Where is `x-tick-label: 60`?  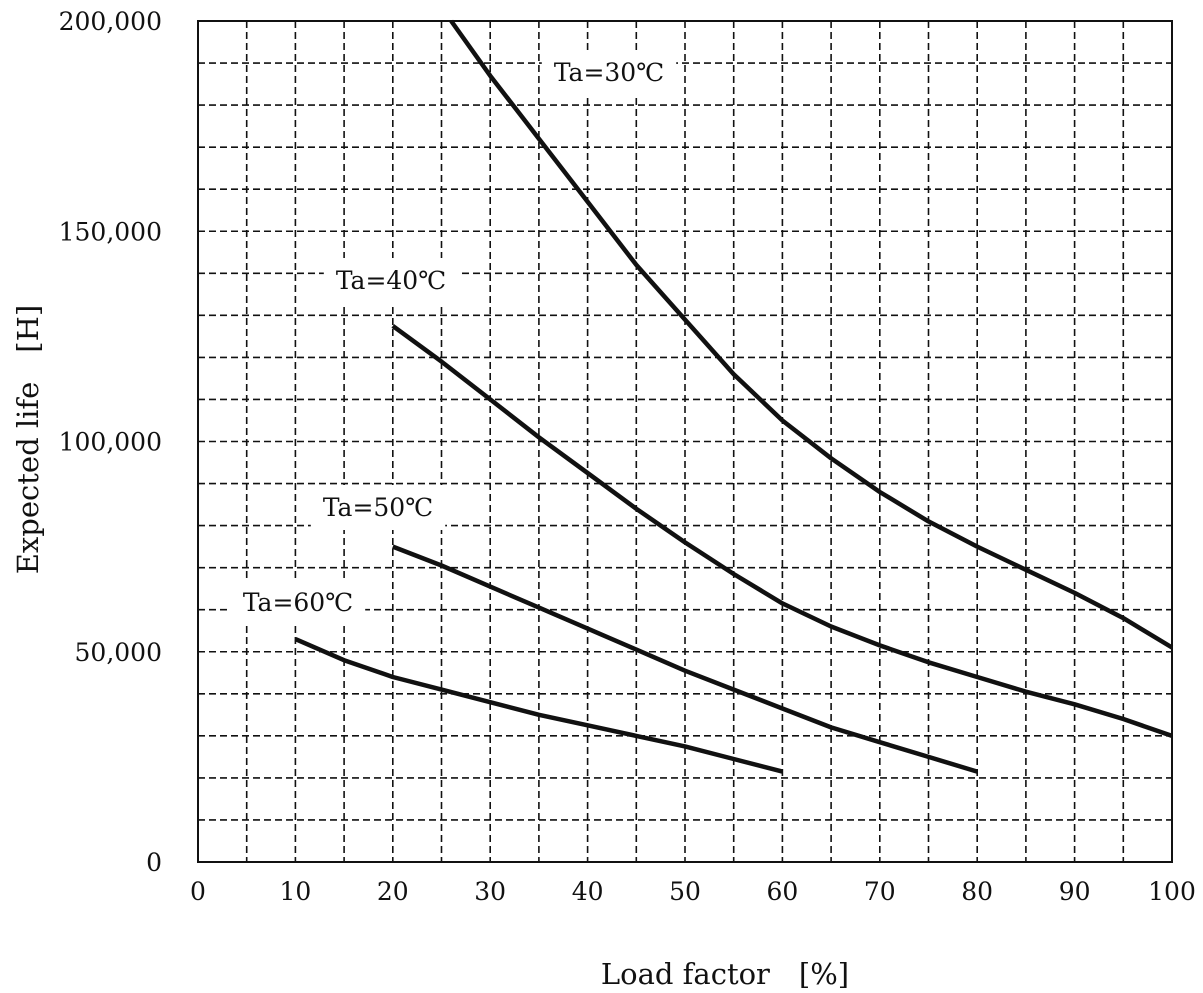 x-tick-label: 60 is located at coordinates (782, 891).